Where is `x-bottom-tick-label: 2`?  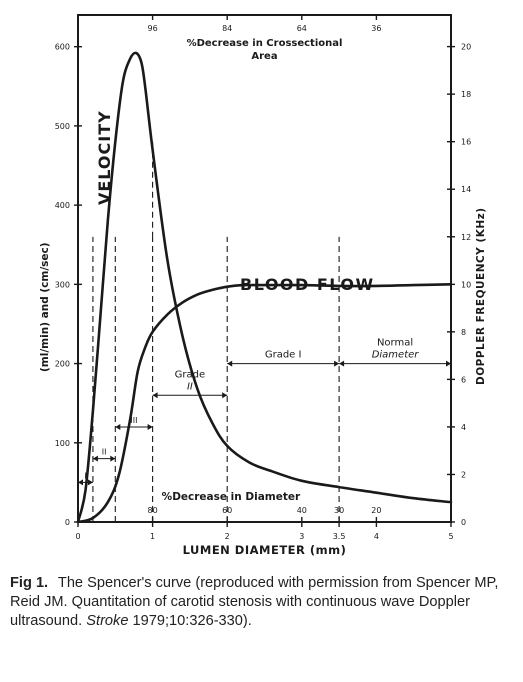
x-bottom-tick-label: 2 is located at coordinates (227, 536).